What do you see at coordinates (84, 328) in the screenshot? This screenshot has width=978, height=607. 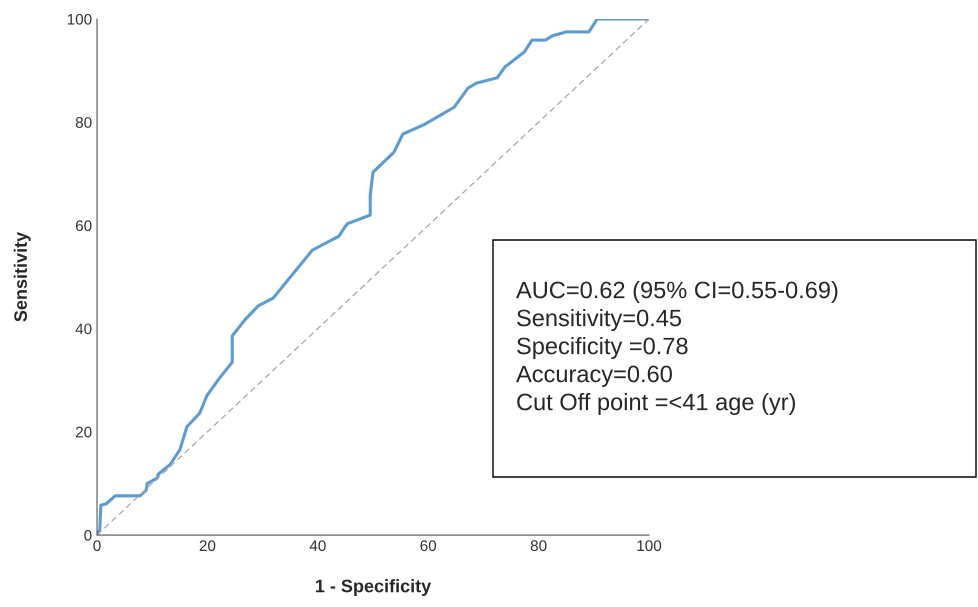 I see `y-tick-label: 40` at bounding box center [84, 328].